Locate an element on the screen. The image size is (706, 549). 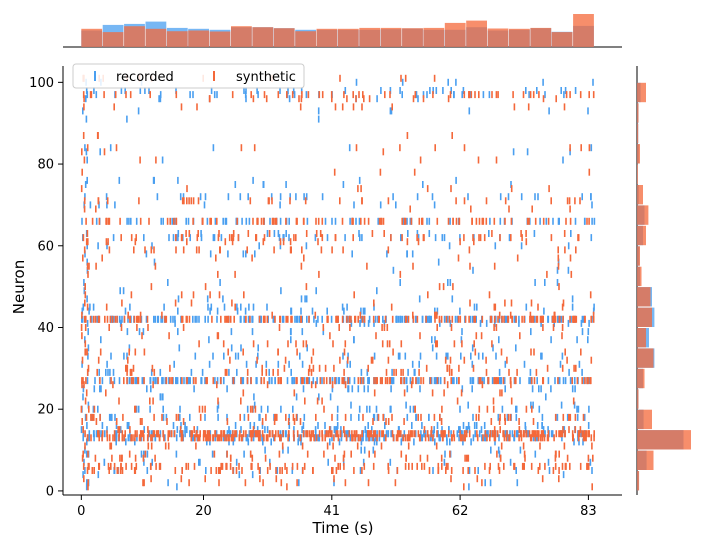
legend-label-synthetic: synthetic is located at coordinates (266, 77).